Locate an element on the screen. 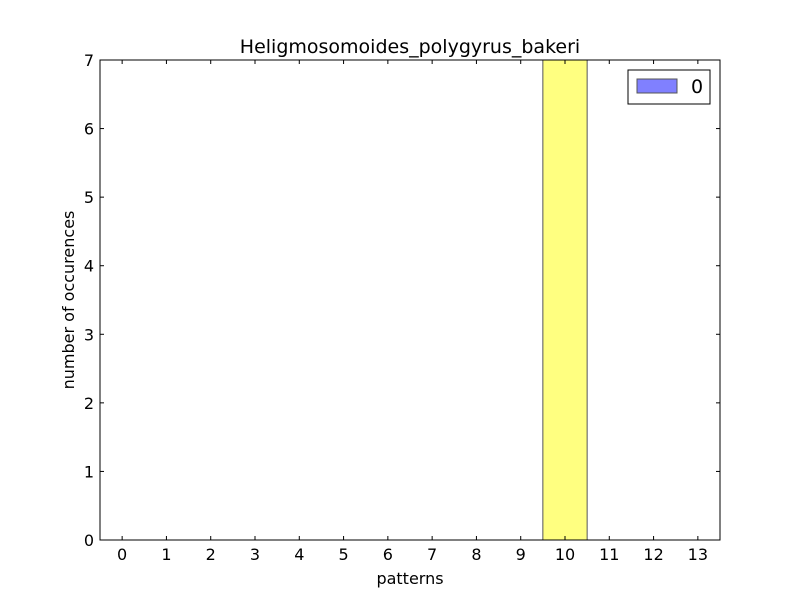 The width and height of the screenshot is (800, 600). y-tick-label-6: 6 is located at coordinates (89, 129).